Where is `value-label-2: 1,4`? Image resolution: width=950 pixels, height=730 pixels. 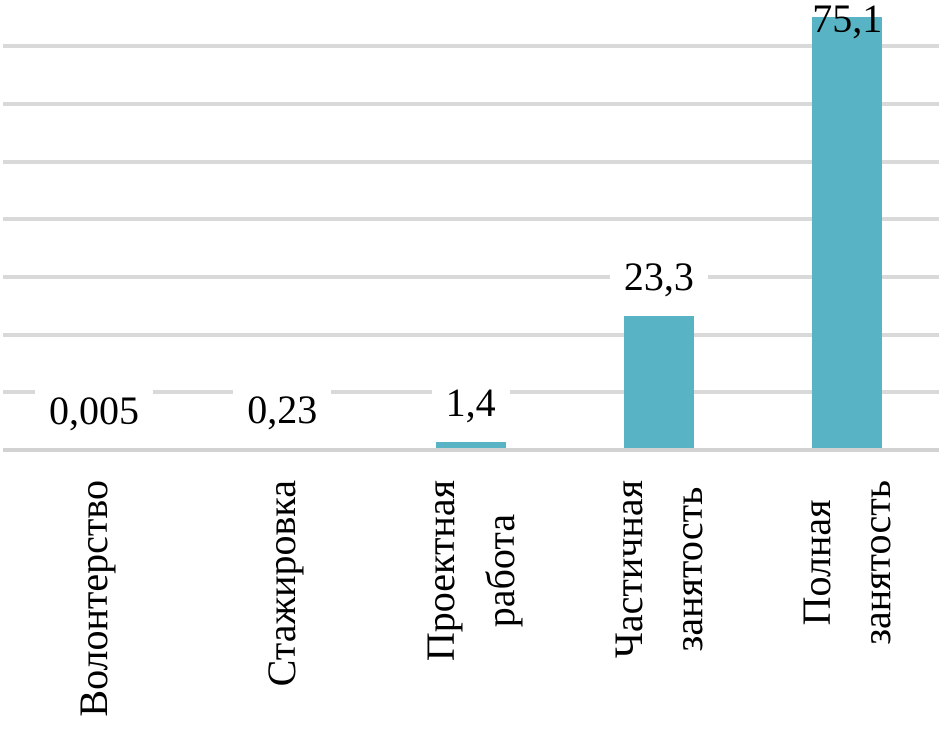 value-label-2: 1,4 is located at coordinates (471, 402).